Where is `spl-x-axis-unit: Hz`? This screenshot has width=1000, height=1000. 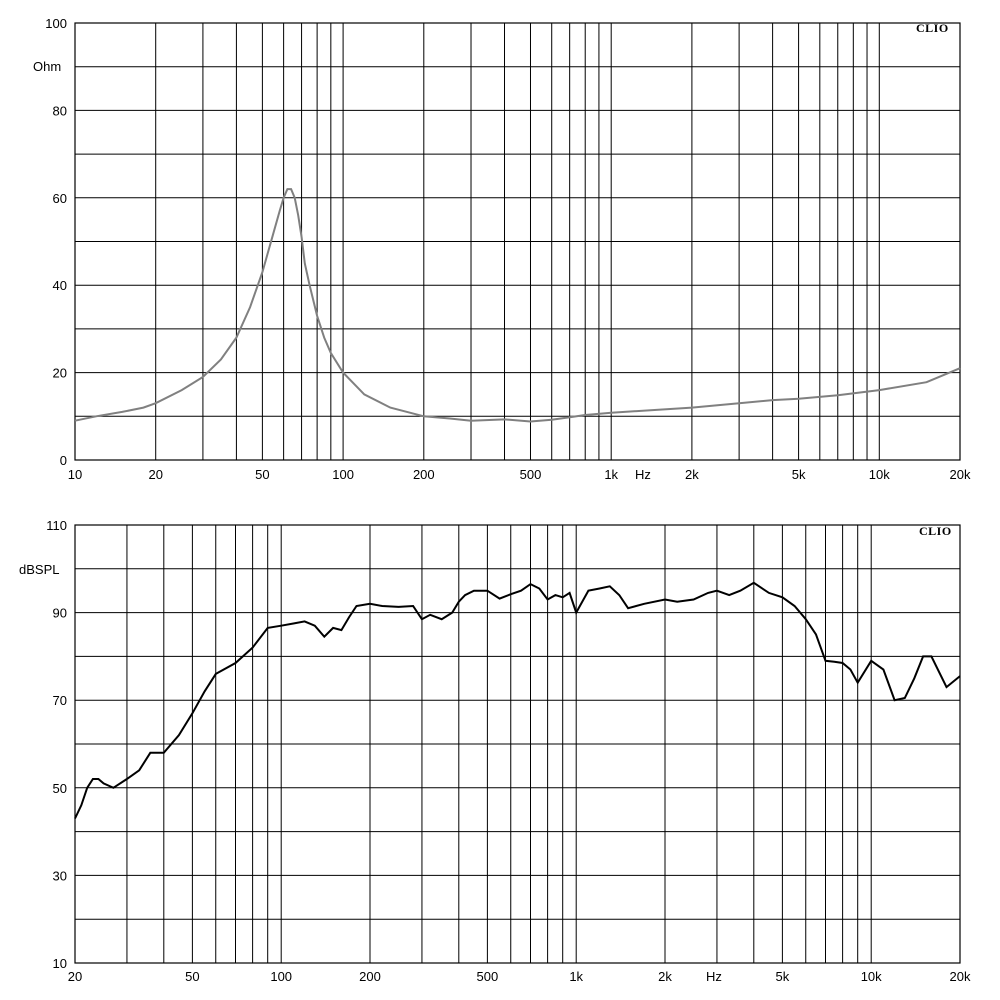 spl-x-axis-unit: Hz is located at coordinates (714, 976).